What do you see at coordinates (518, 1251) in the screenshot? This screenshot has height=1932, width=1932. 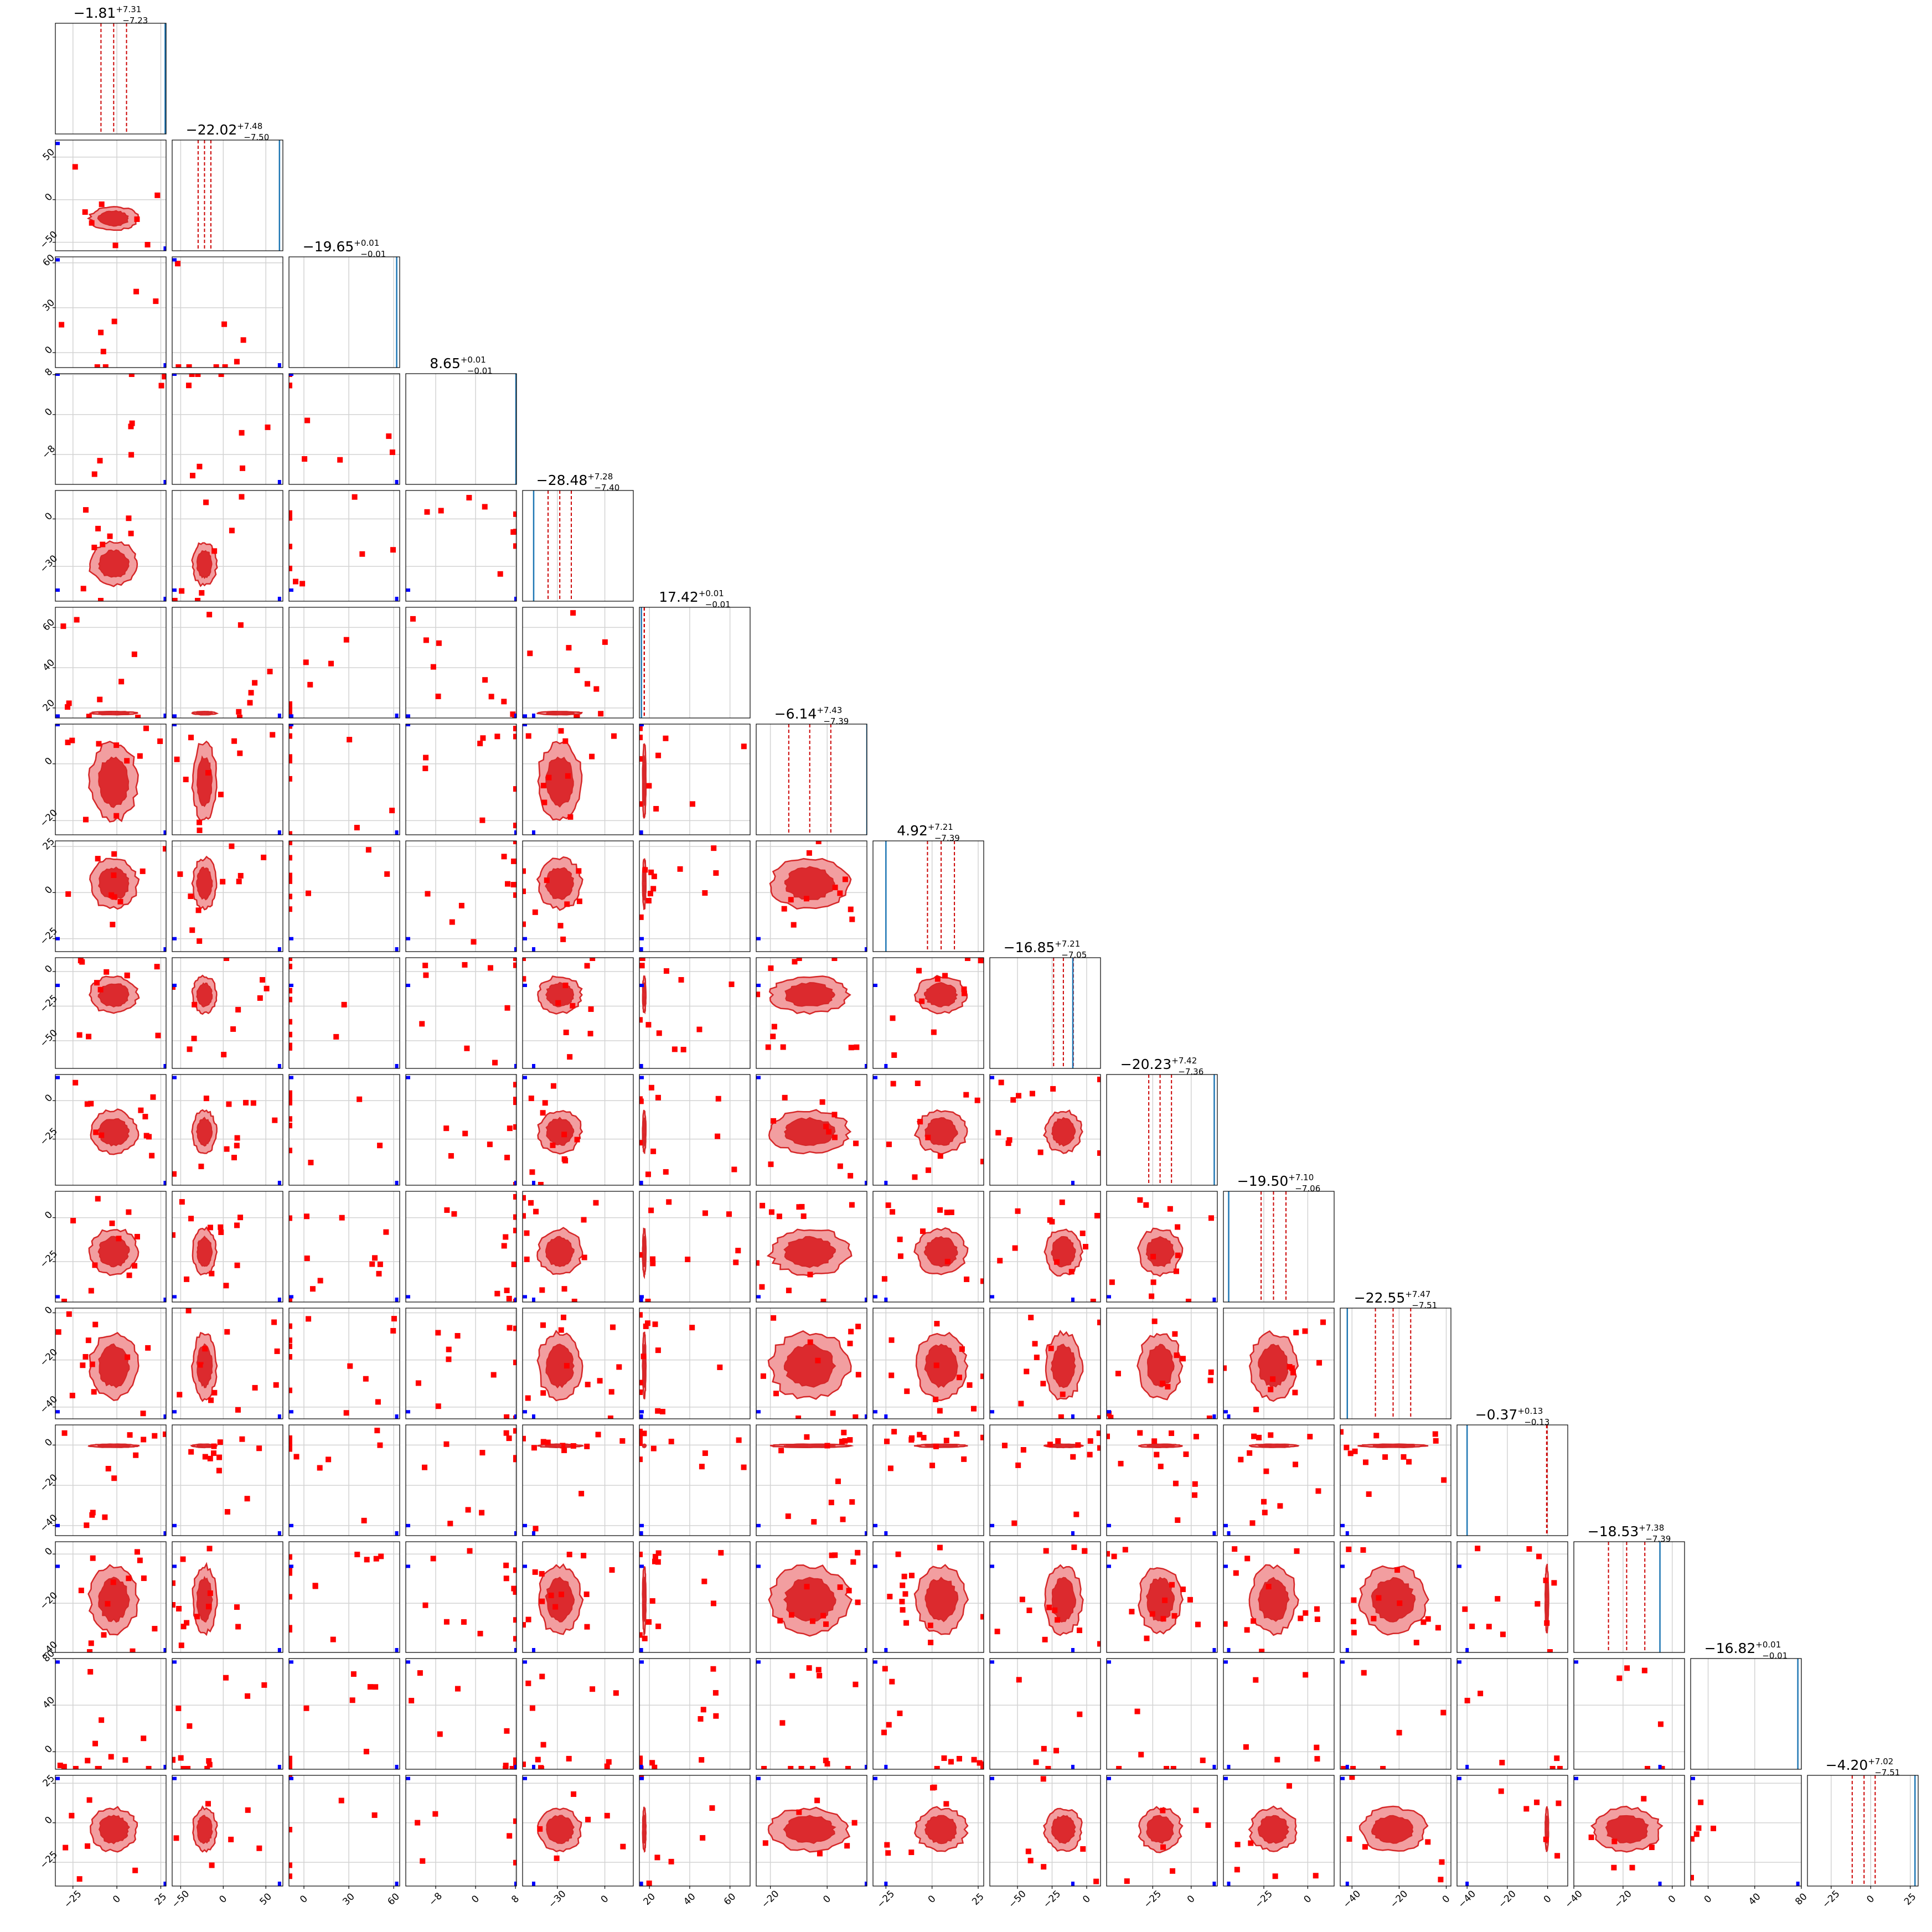 I see `contour-outer` at bounding box center [518, 1251].